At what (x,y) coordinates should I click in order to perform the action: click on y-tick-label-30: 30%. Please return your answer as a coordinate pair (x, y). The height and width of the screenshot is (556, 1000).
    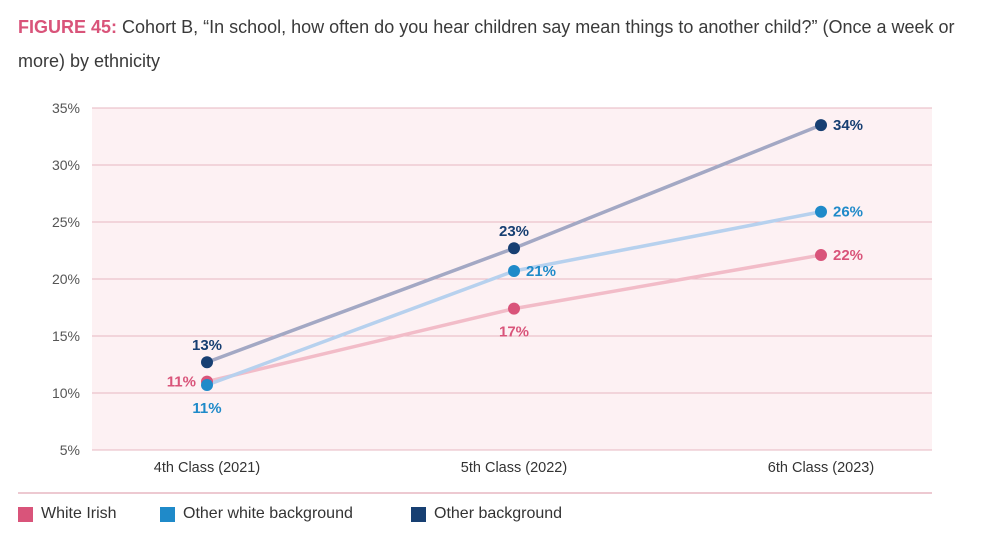
    Looking at the image, I should click on (66, 165).